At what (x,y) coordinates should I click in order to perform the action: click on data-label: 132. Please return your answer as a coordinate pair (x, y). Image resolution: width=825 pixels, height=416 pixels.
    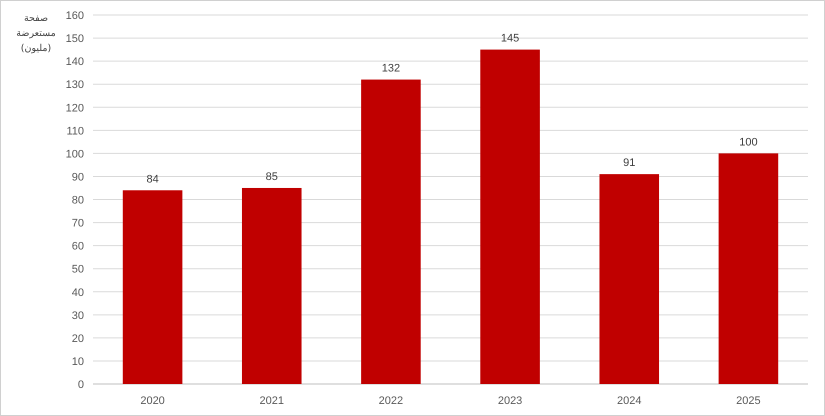
    Looking at the image, I should click on (391, 68).